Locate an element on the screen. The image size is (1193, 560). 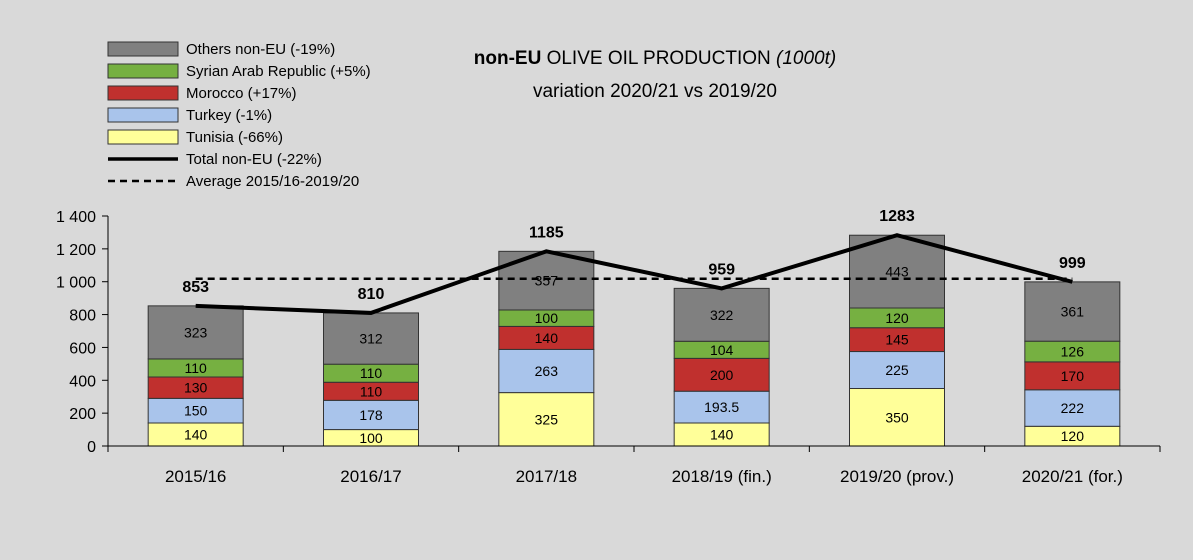
bar-segment-label: 443 is located at coordinates (897, 272).